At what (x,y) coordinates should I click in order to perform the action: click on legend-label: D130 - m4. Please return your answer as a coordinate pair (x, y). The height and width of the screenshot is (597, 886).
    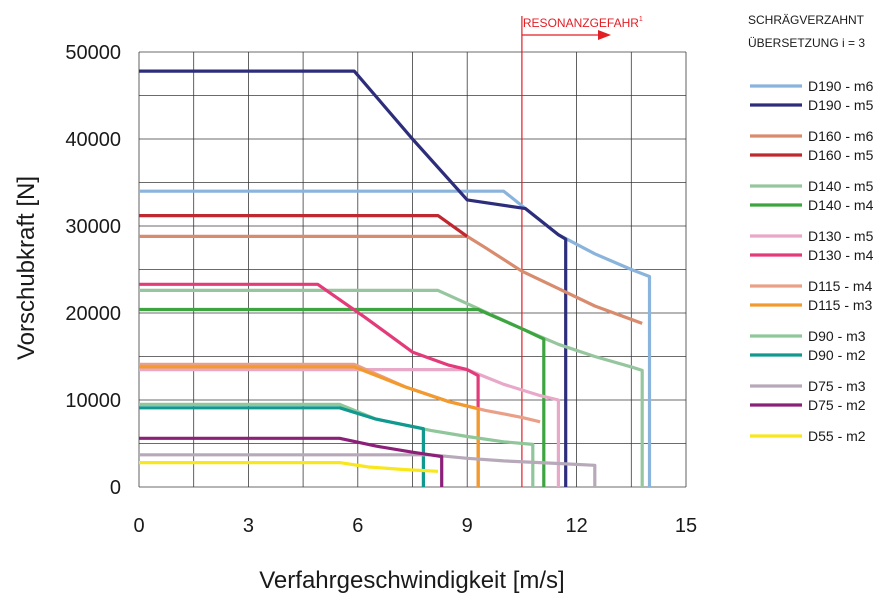
    Looking at the image, I should click on (841, 255).